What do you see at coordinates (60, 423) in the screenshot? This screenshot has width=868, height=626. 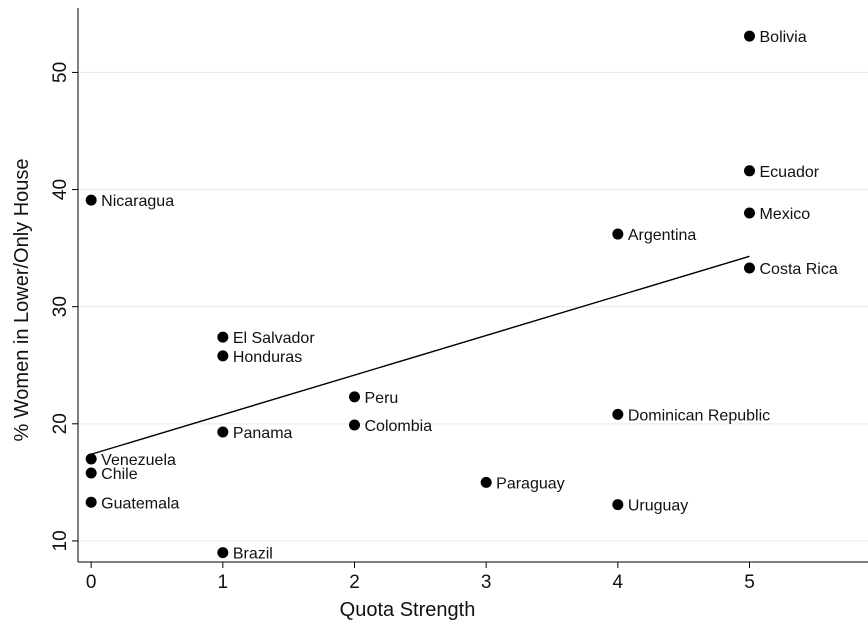 I see `y-tick-label-20: 20` at bounding box center [60, 423].